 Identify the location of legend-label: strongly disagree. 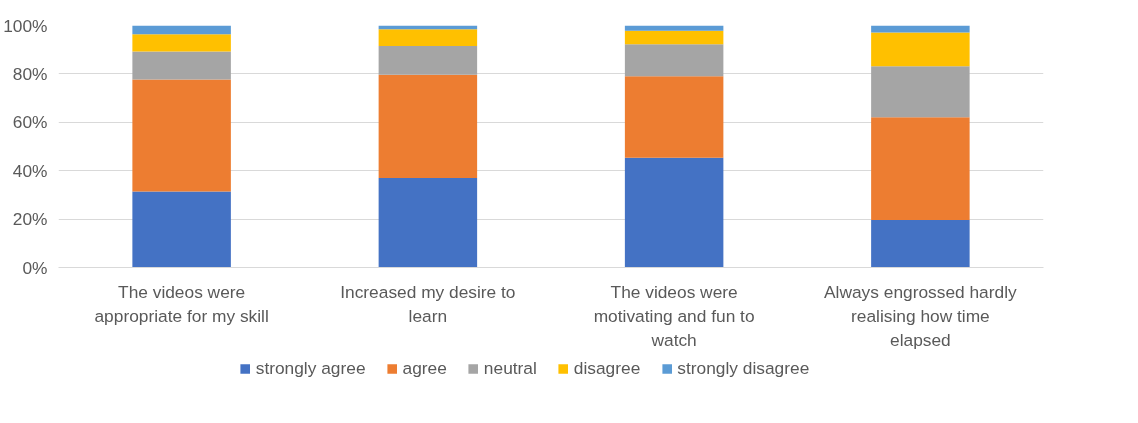
(743, 368).